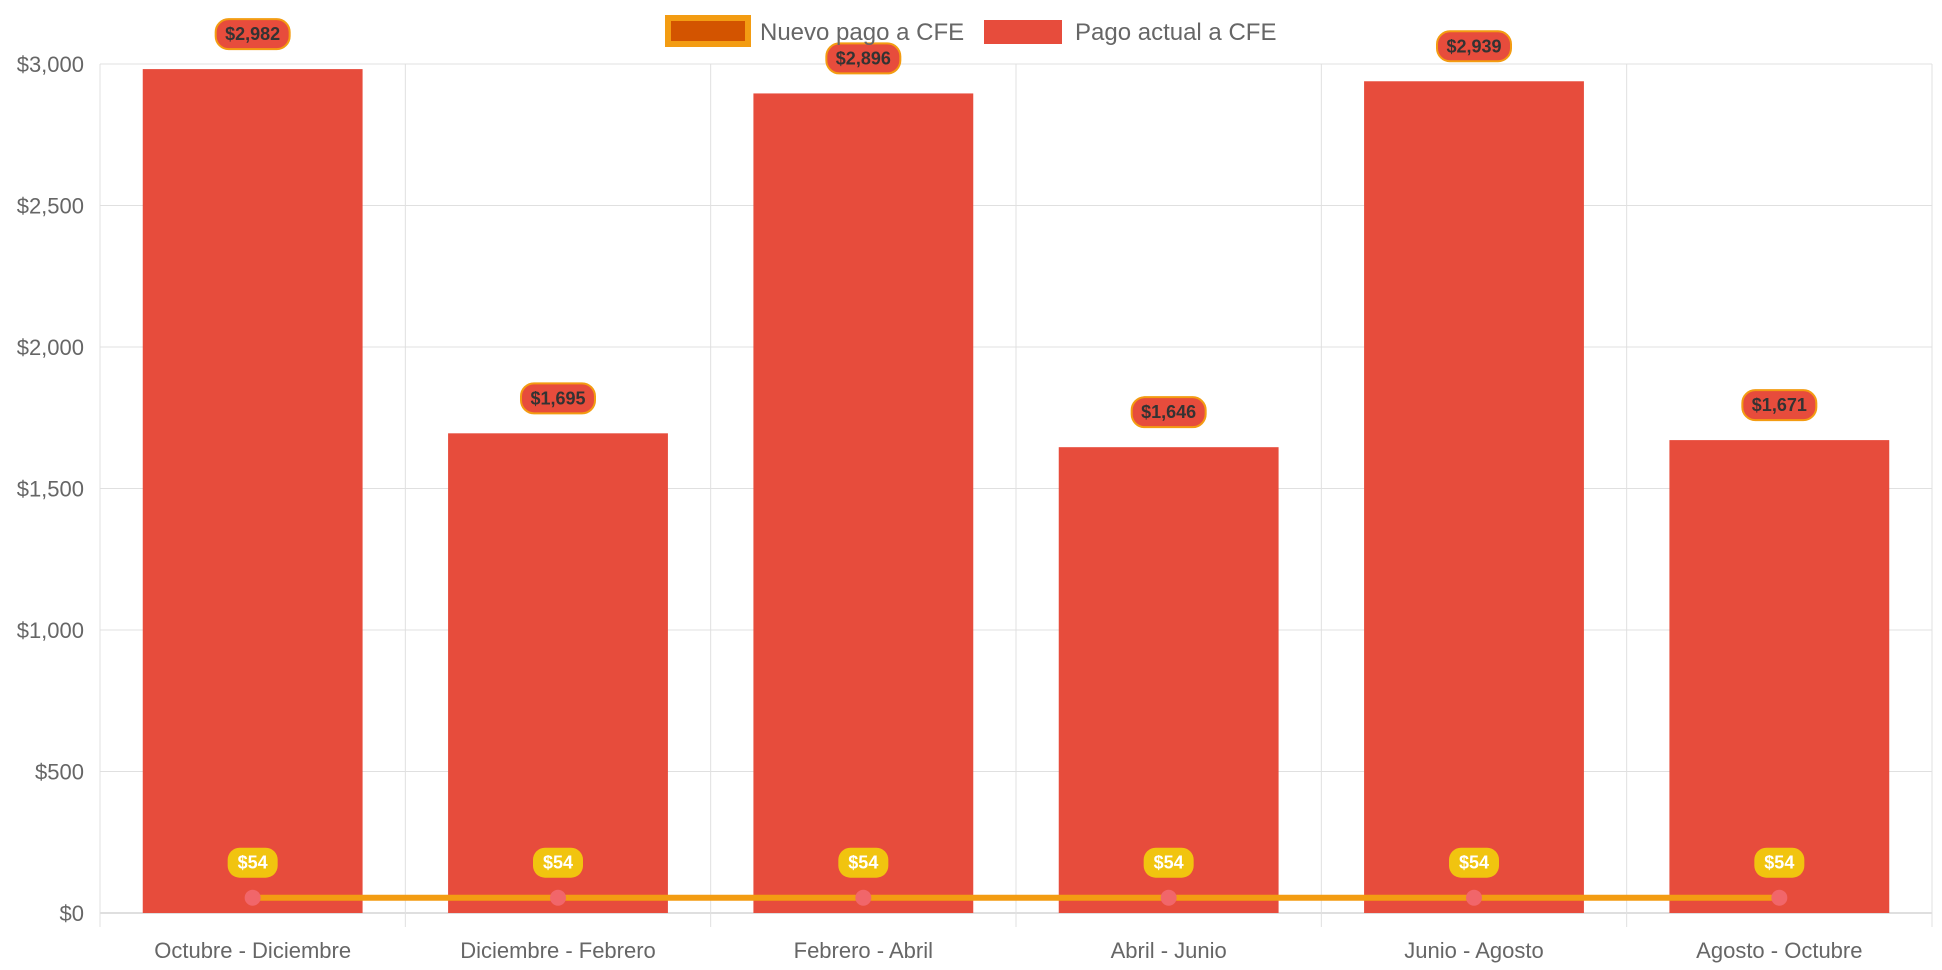  I want to click on legend: Nuevo pago a CFE Pago actual a CFE, so click(970, 31).